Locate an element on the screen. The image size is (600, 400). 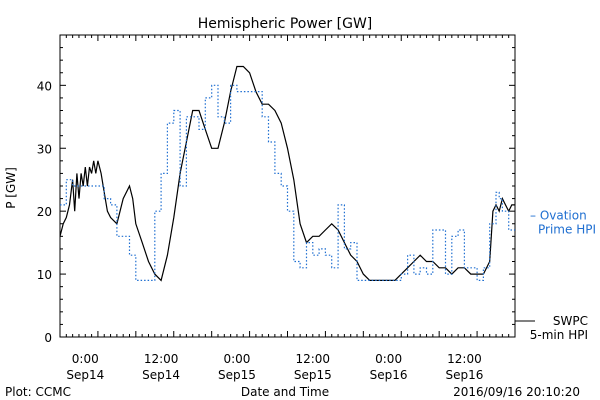
y-tick-label: 40 is located at coordinates (44, 86).